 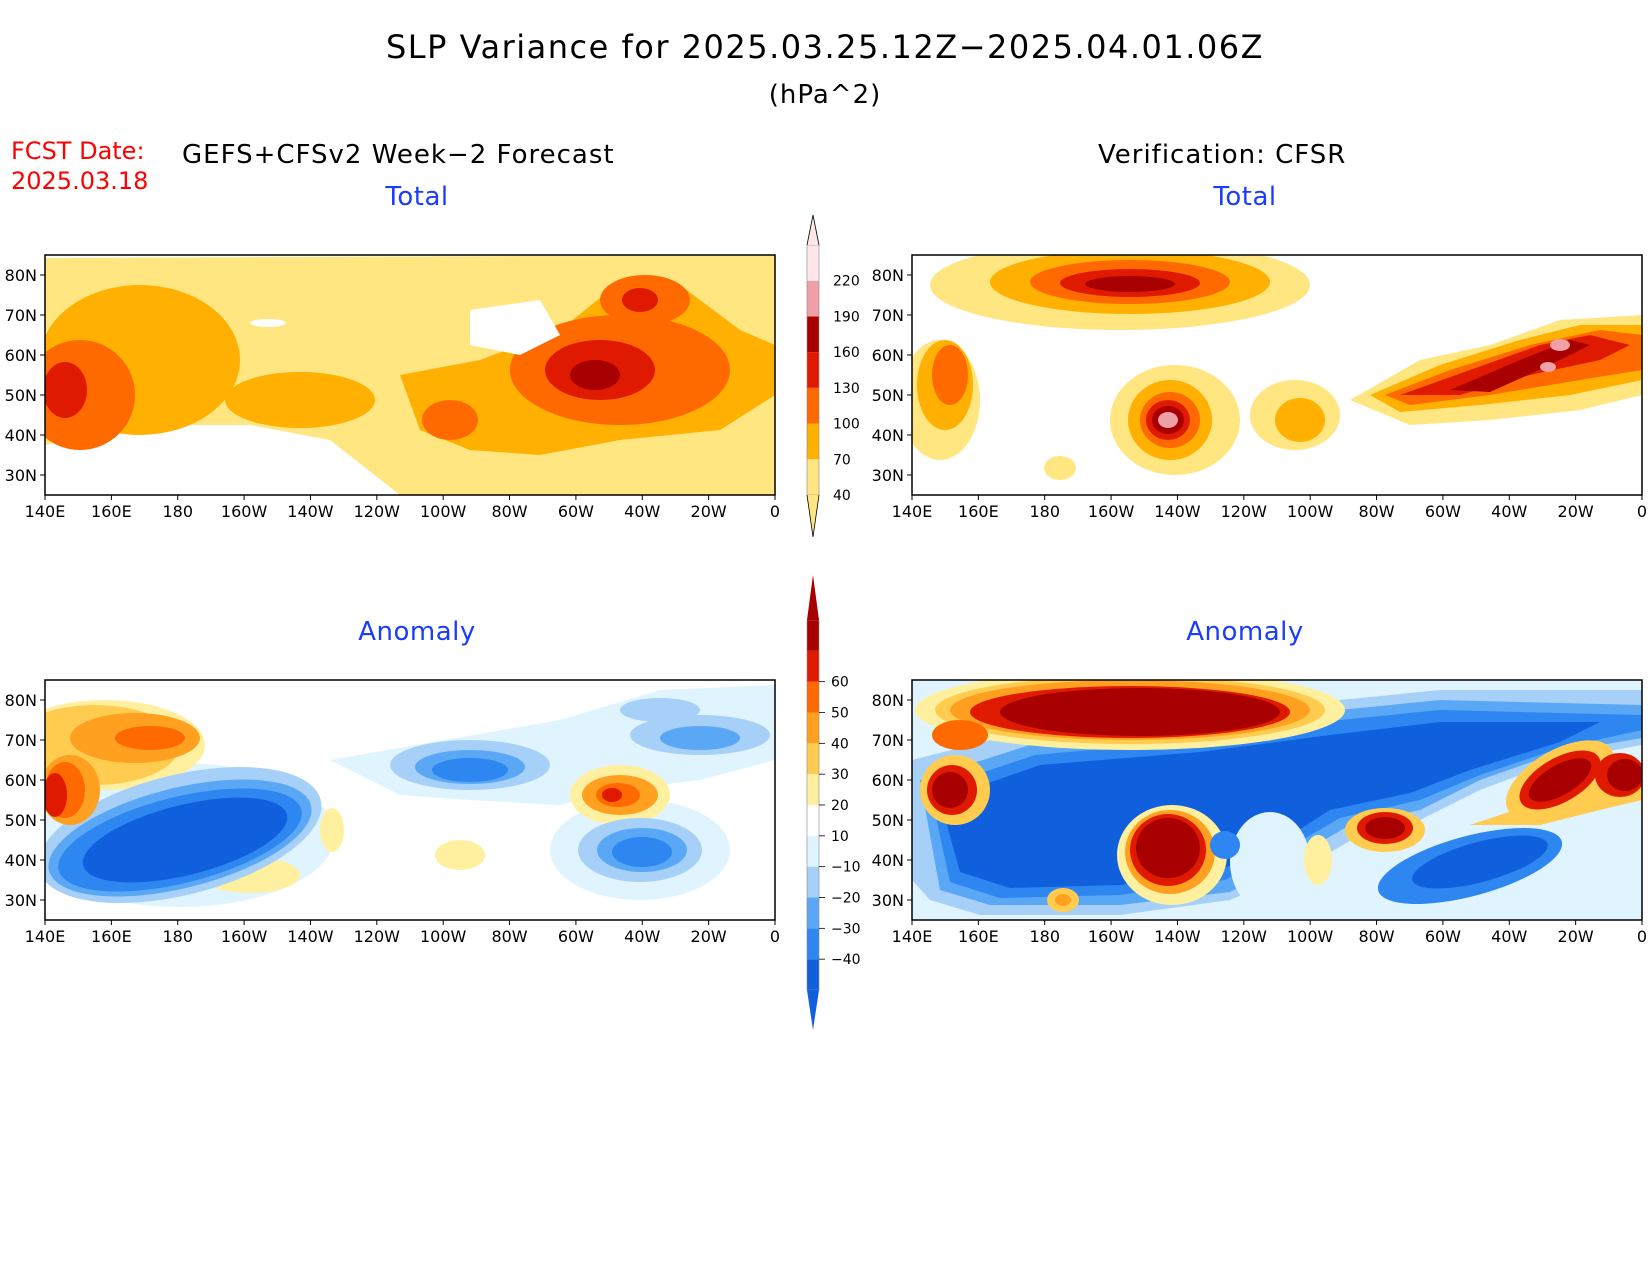 I want to click on map-frame-fcst-total, so click(x=410, y=375).